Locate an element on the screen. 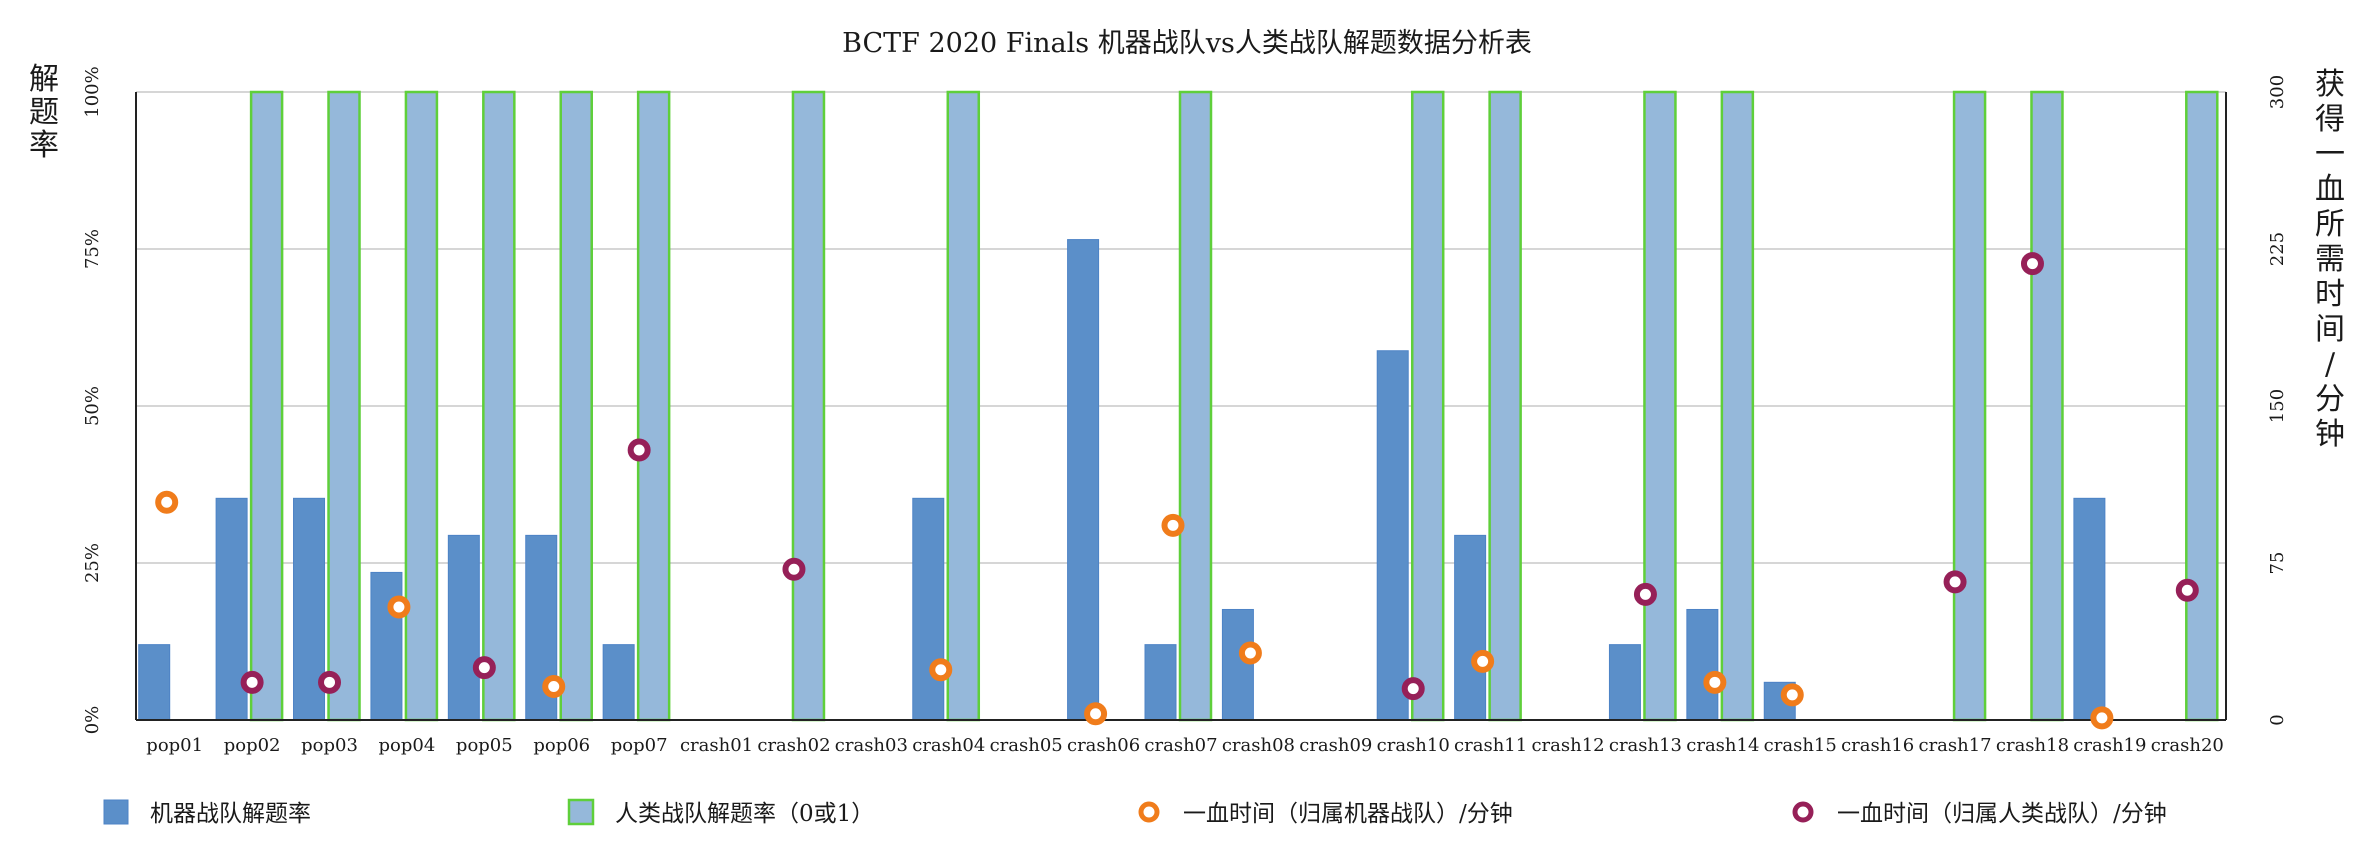 Image resolution: width=2374 pixels, height=862 pixels. x-tick-label: crash06 is located at coordinates (1103, 745).